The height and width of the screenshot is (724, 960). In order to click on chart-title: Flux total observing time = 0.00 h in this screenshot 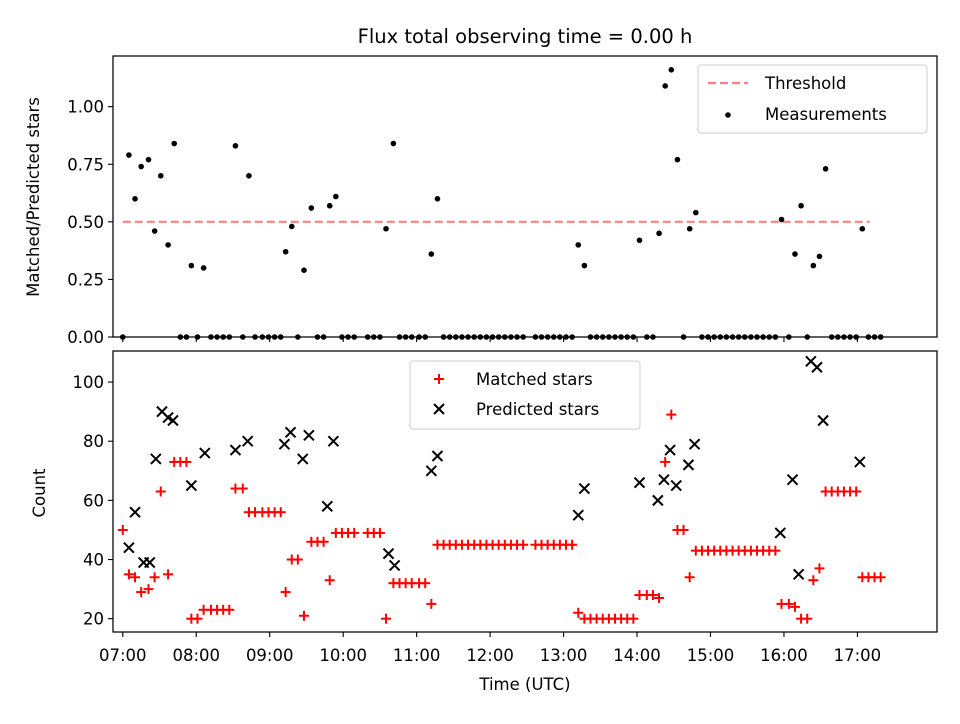, I will do `click(525, 36)`.